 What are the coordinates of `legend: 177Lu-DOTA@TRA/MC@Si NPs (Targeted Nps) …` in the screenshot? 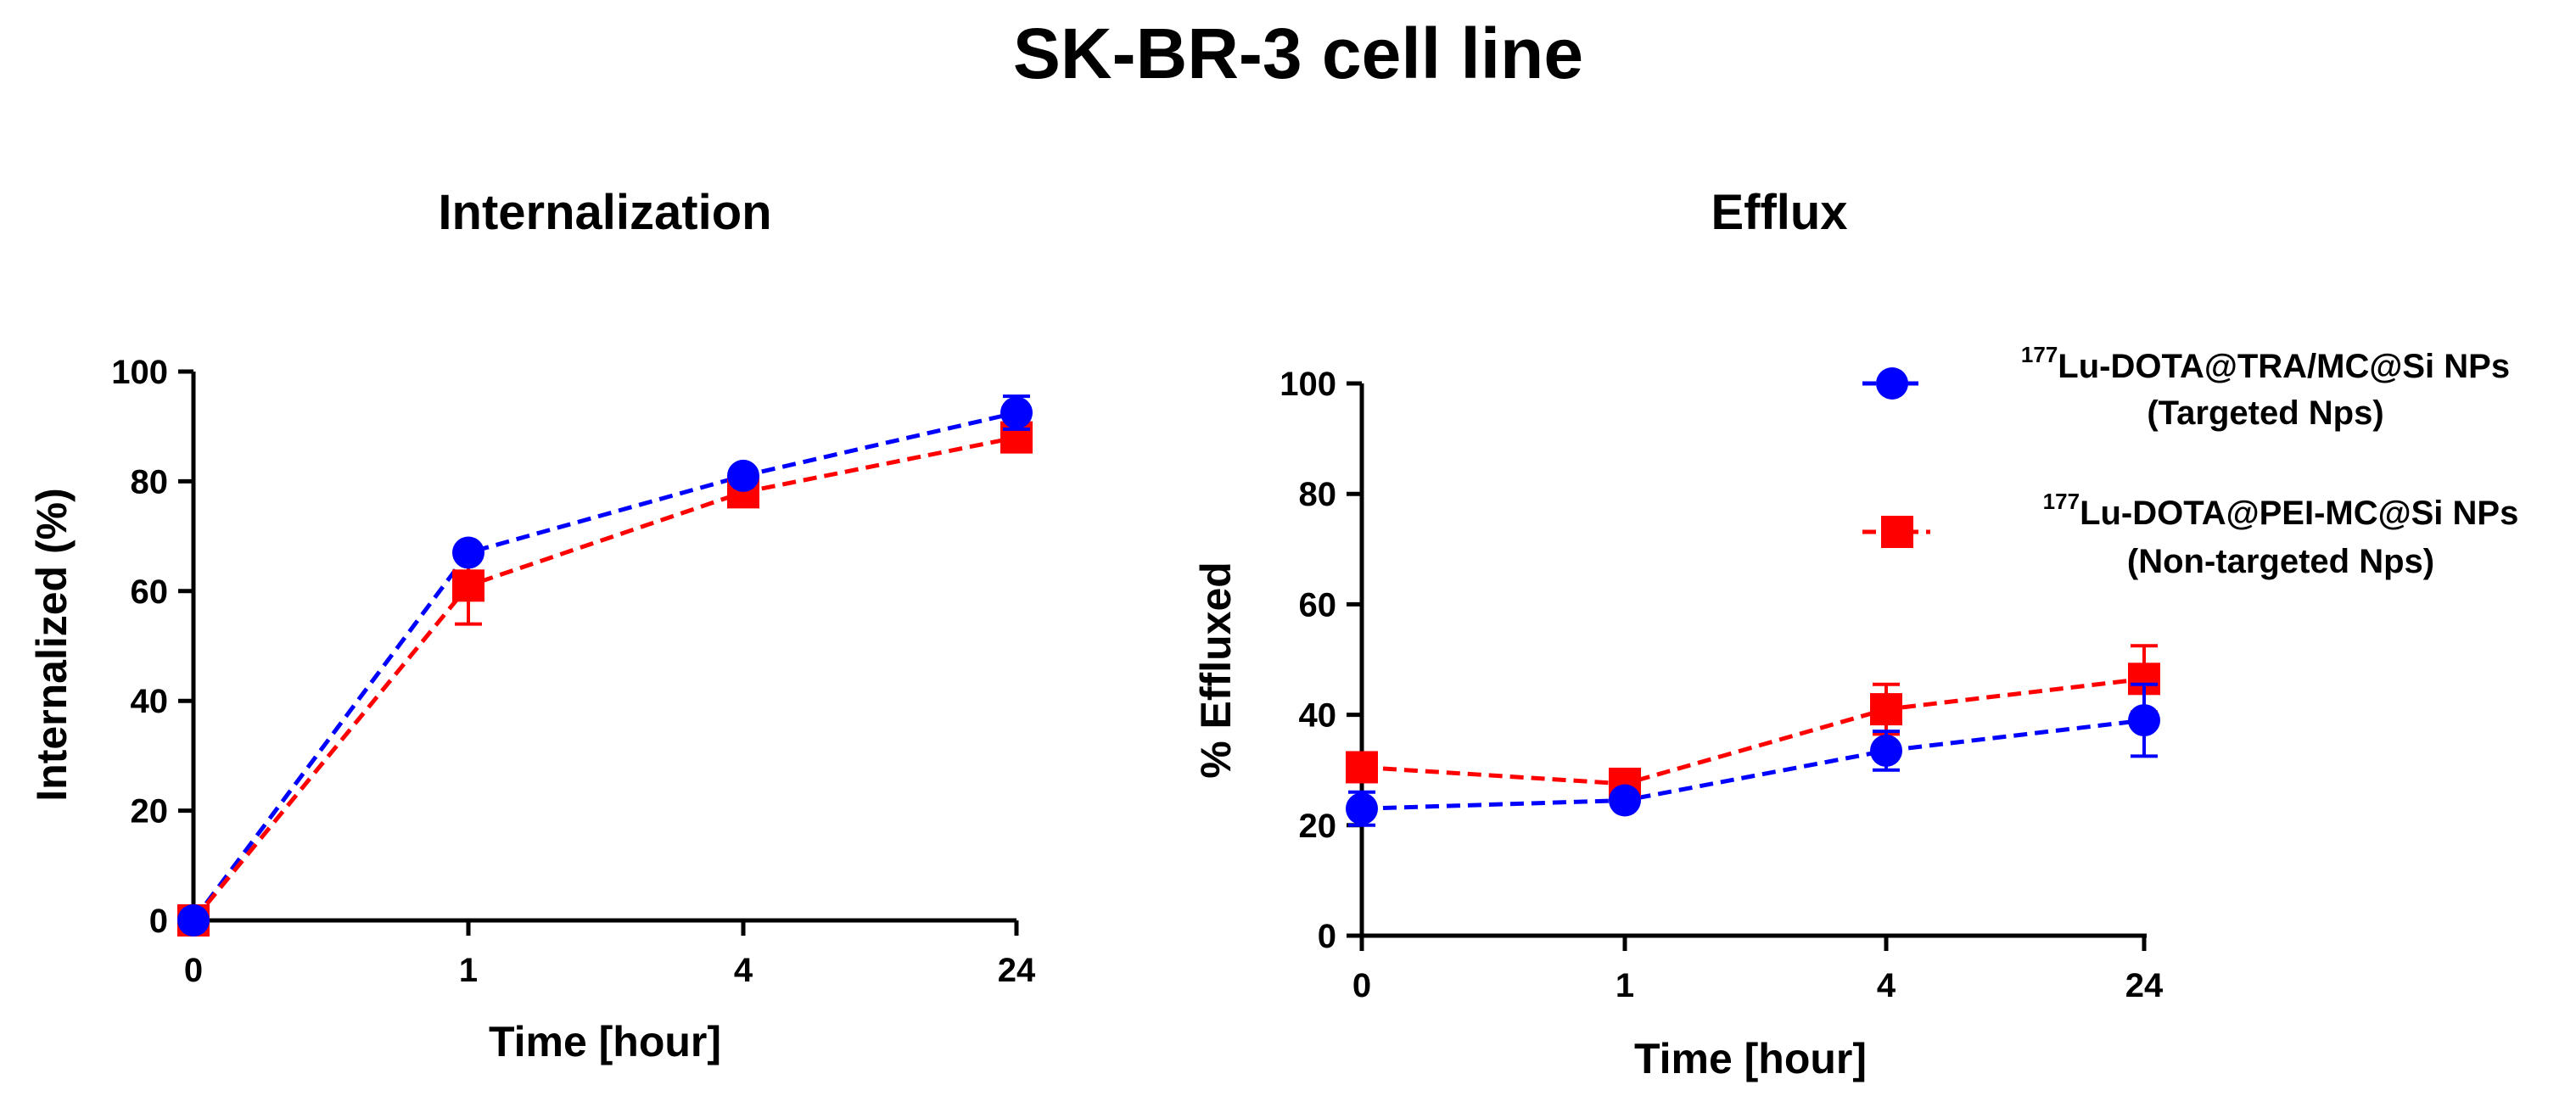 It's located at (2190, 461).